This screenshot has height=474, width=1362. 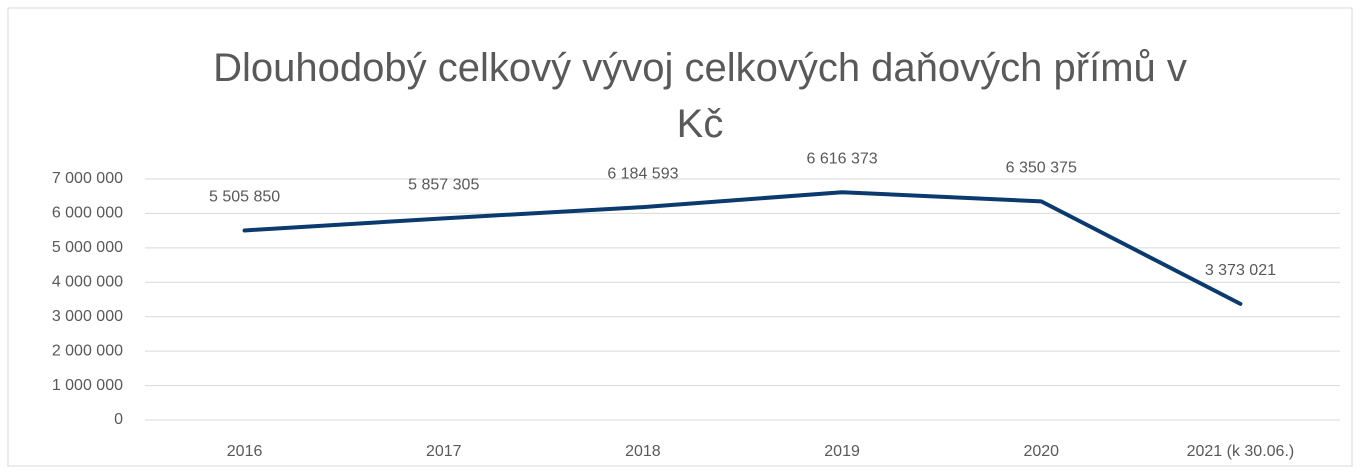 I want to click on y-tick-label: 2 000 000, so click(x=87, y=350).